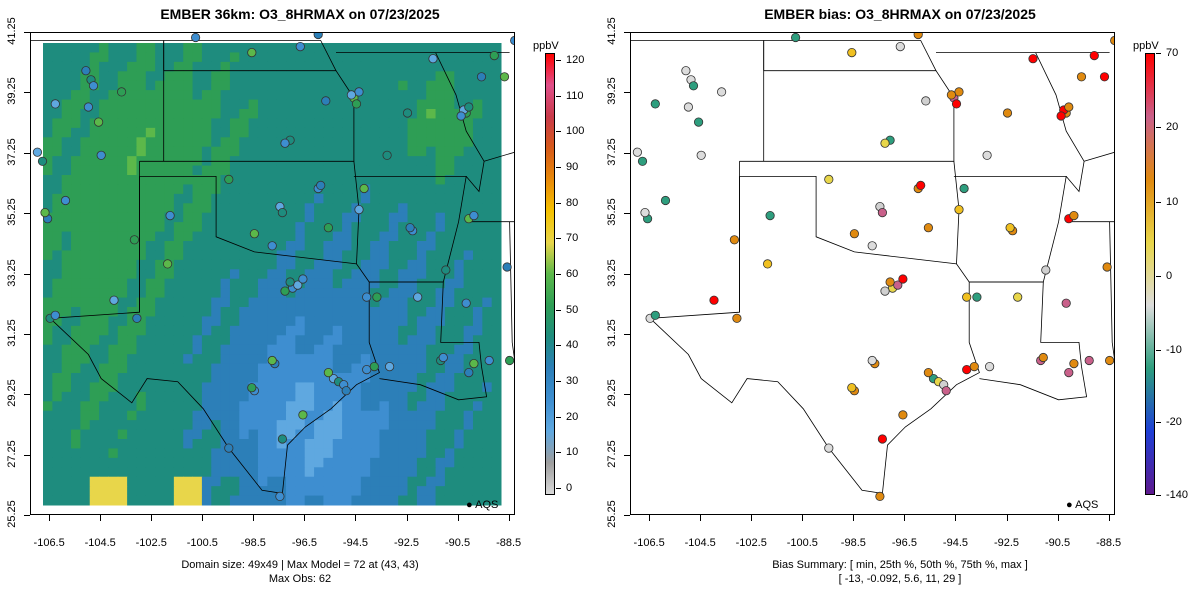 This screenshot has width=1200, height=600. I want to click on model-colorbar, so click(550, 274).